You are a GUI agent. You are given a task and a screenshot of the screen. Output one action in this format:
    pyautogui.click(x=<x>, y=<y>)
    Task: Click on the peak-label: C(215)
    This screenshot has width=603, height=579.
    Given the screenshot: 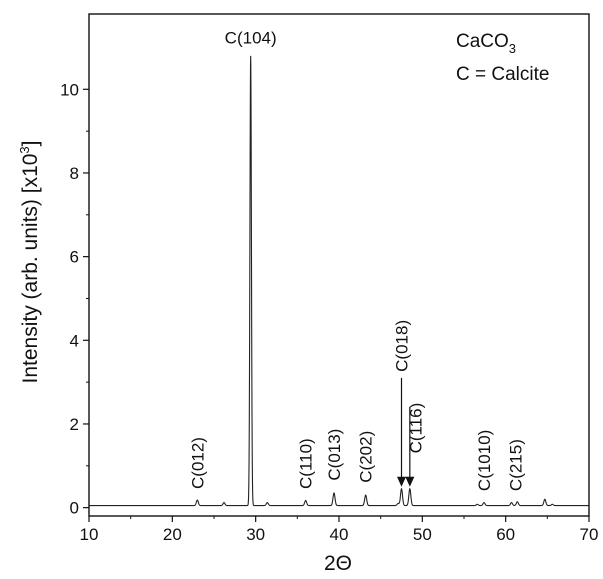 What is the action you would take?
    pyautogui.click(x=516, y=465)
    